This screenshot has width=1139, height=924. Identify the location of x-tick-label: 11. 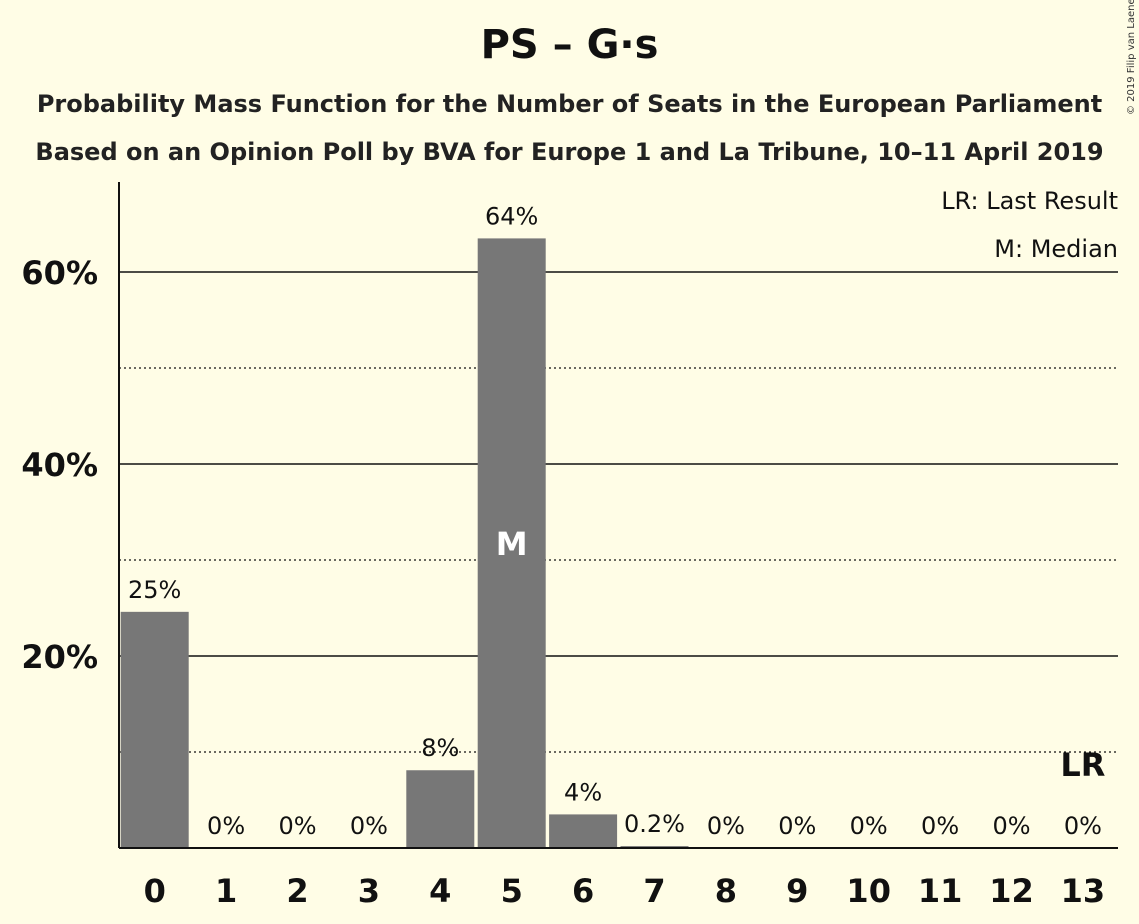
(940, 891).